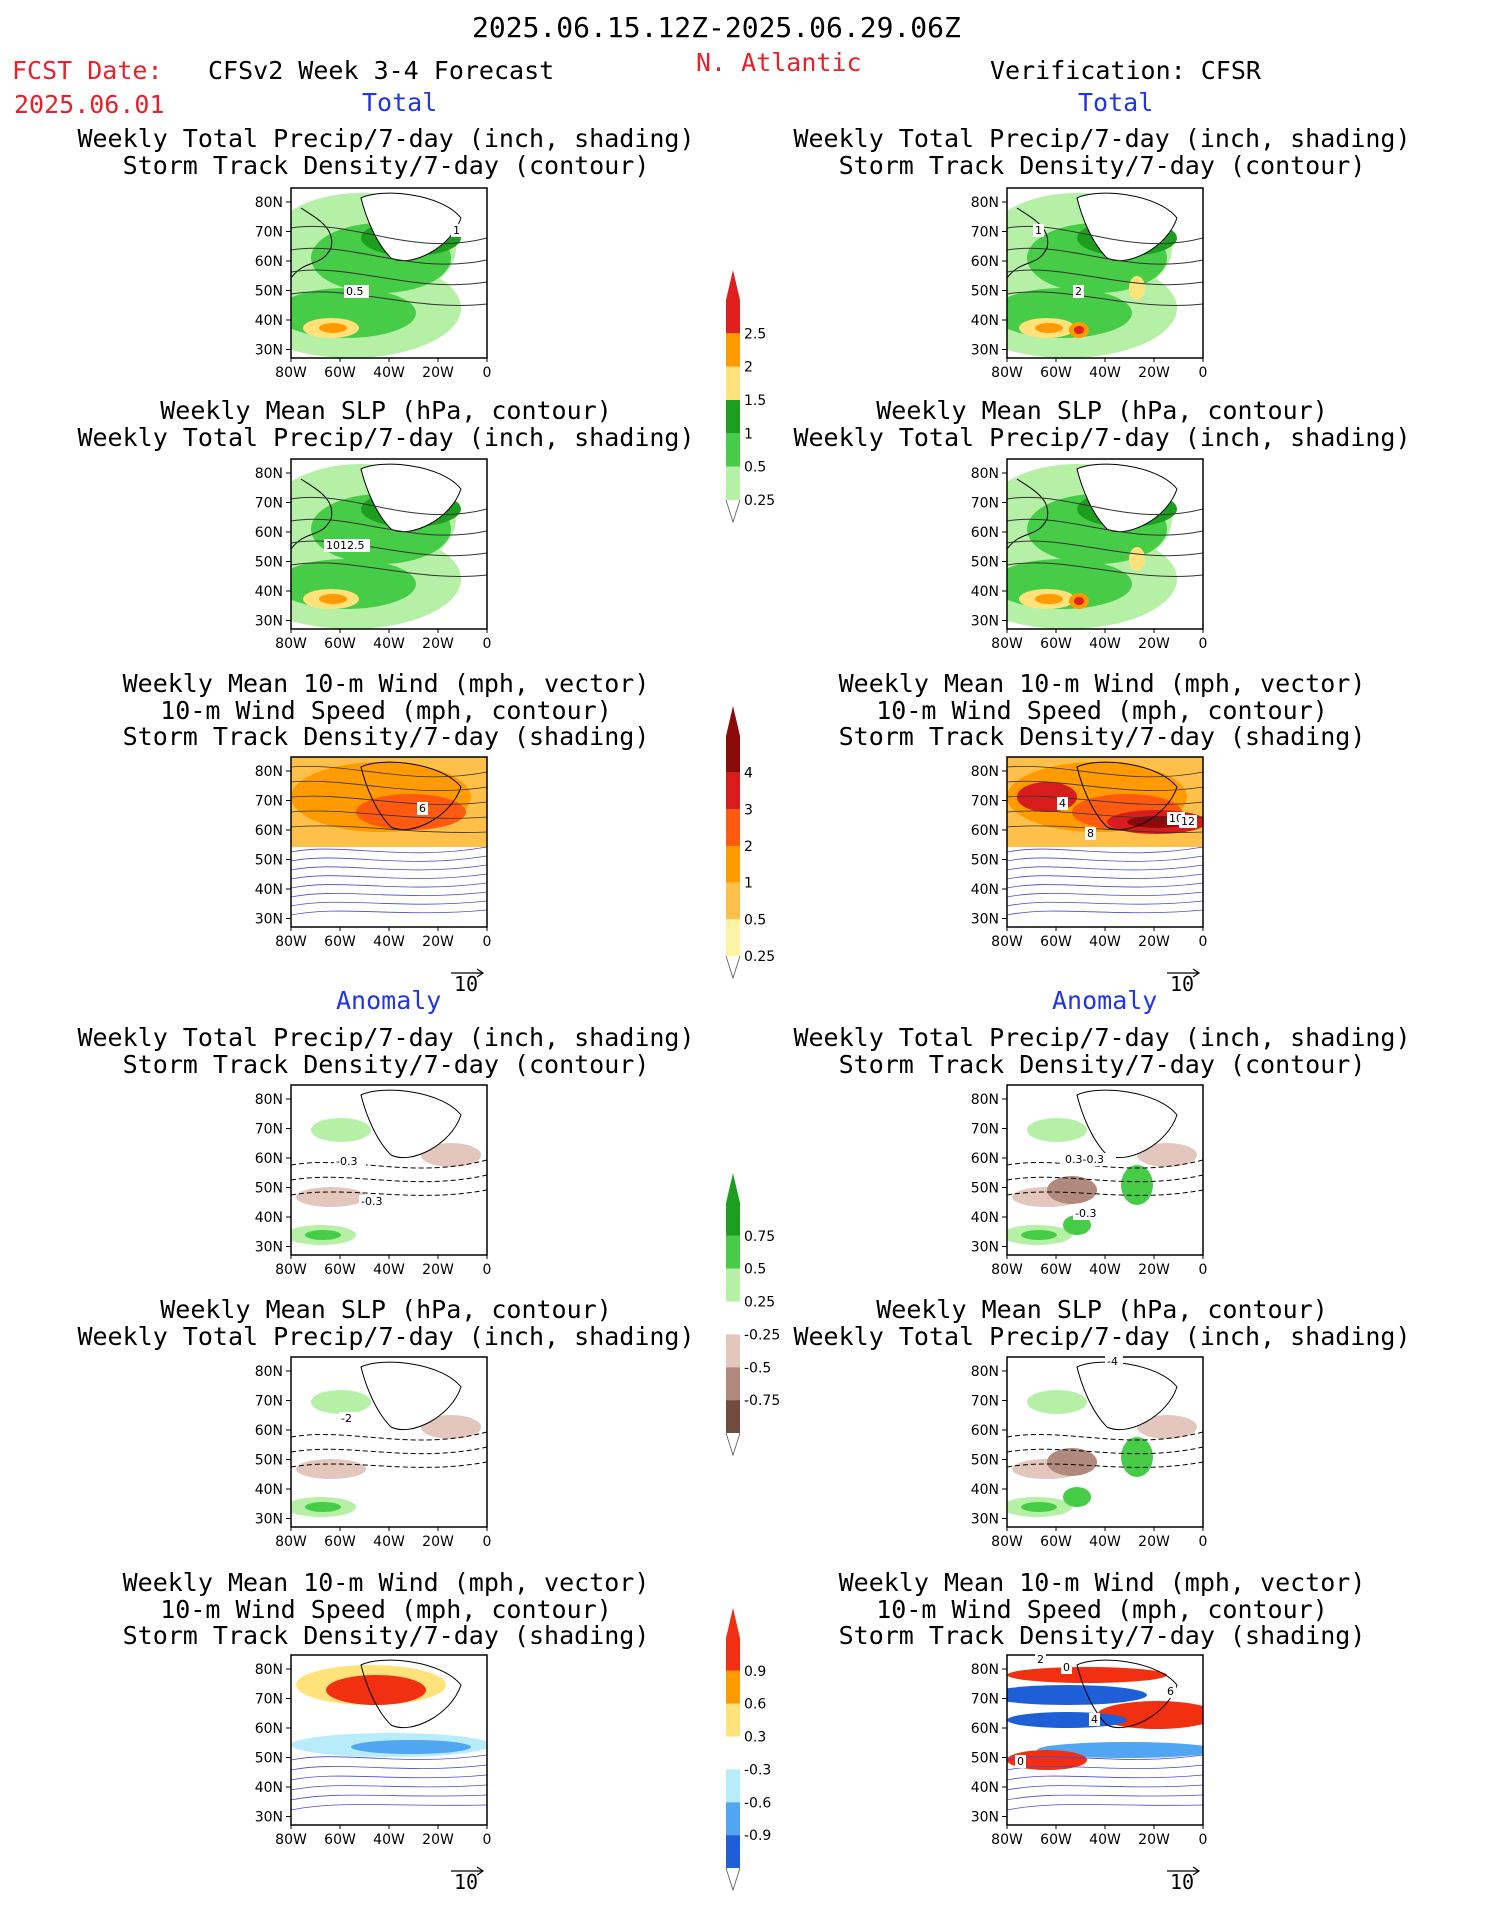 This screenshot has height=1925, width=1487. What do you see at coordinates (757, 1770) in the screenshot?
I see `colorbar-label: -0.3` at bounding box center [757, 1770].